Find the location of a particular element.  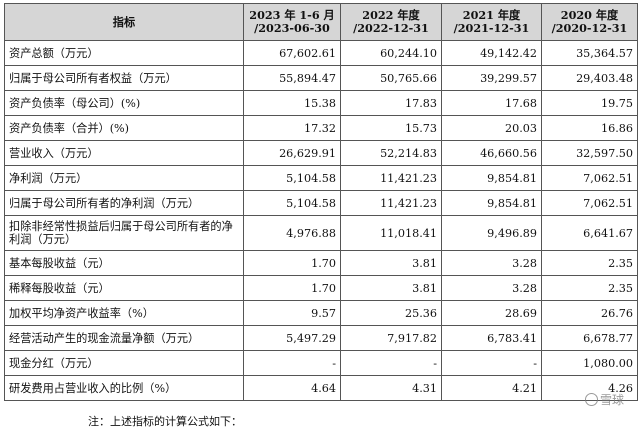

cell-value: 28.69 is located at coordinates (491, 313).